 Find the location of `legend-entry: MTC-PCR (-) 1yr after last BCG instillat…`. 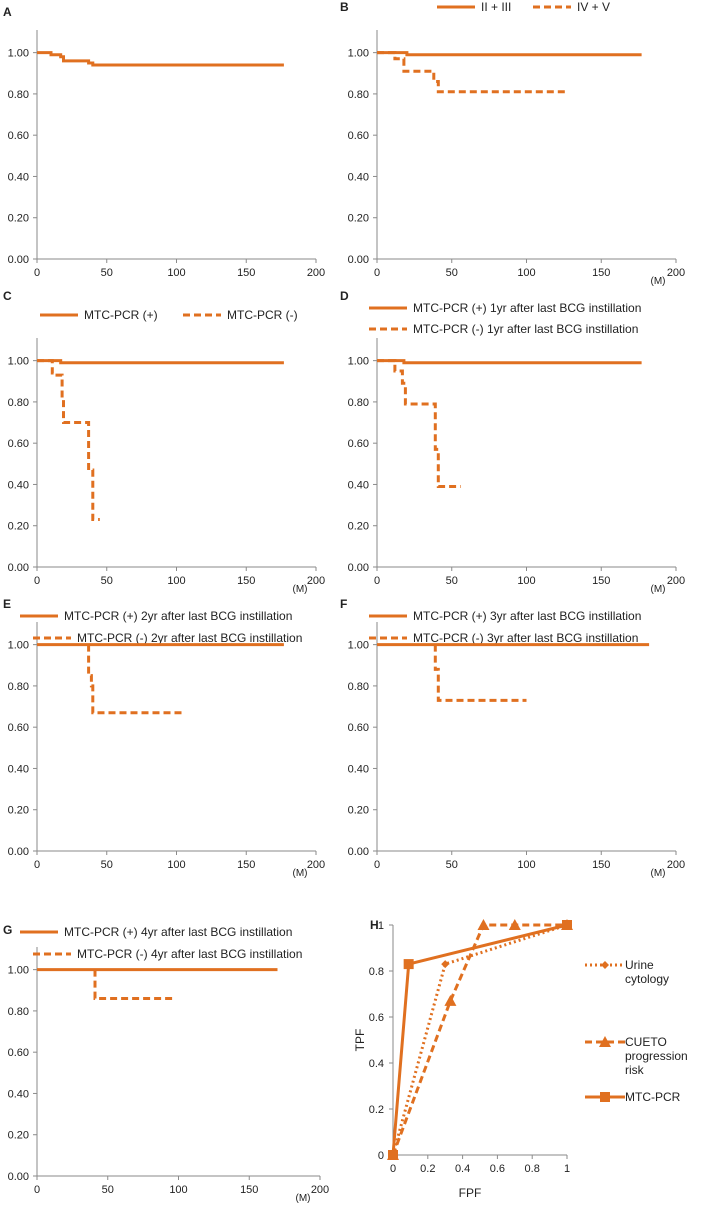

legend-entry: MTC-PCR (-) 1yr after last BCG instillat… is located at coordinates (525, 329).